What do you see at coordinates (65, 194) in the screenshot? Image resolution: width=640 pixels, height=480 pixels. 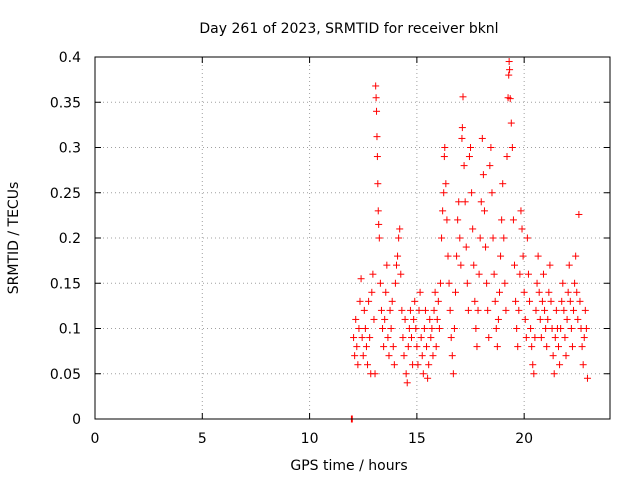 I see `y-tick-label: 0.25` at bounding box center [65, 194].